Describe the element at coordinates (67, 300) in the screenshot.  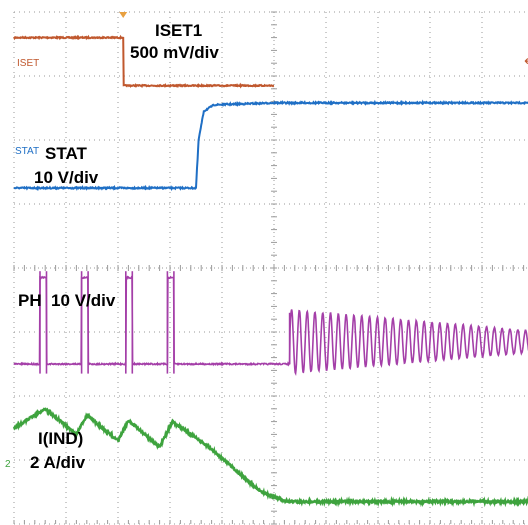
I see `ph-label: PH 10 V/div` at that location.